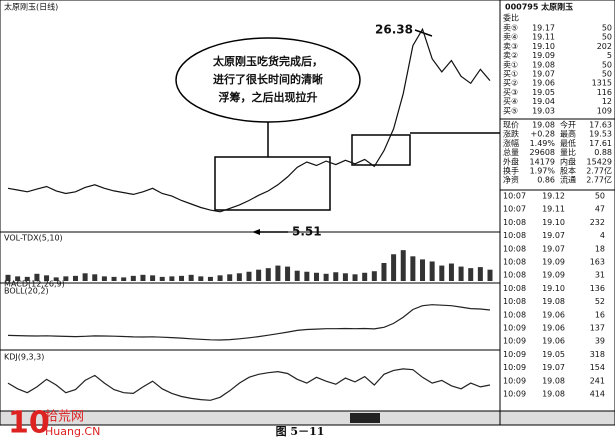 This screenshot has width=615, height=439. What do you see at coordinates (553, 209) in the screenshot?
I see `trade-price: 19.11` at bounding box center [553, 209].